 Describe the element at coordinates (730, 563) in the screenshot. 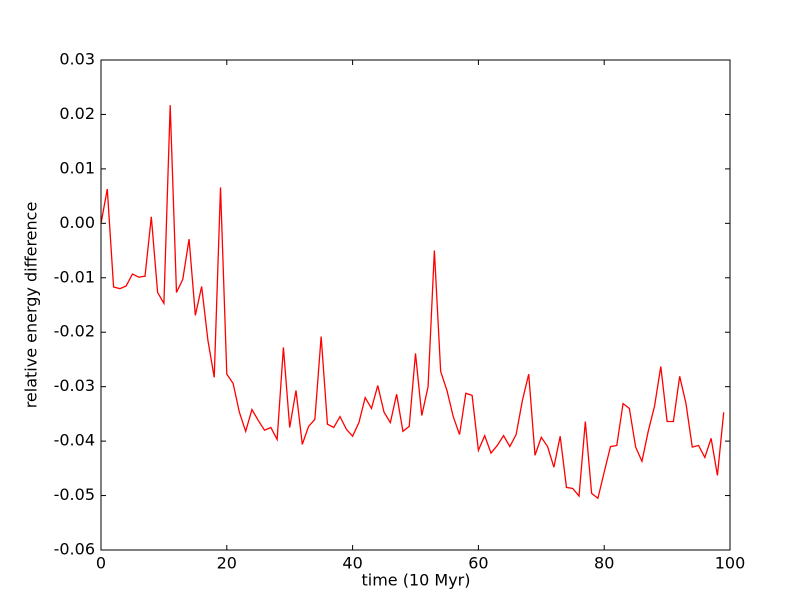

I see `x-tick-label: 100` at that location.